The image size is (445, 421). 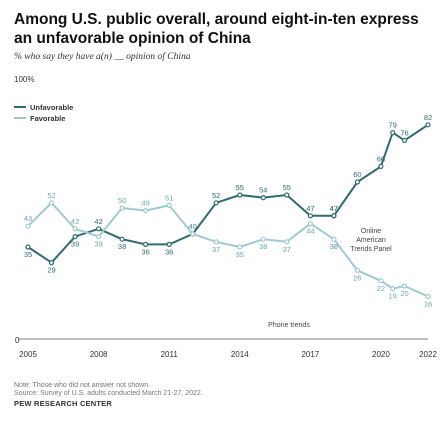 I want to click on data-label-unfavorable-2016: 55, so click(x=287, y=187).